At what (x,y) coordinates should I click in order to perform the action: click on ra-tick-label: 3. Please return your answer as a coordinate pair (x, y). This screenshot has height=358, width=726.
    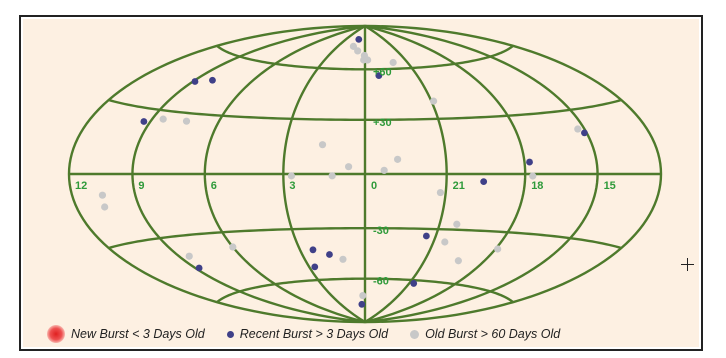
    Looking at the image, I should click on (292, 186).